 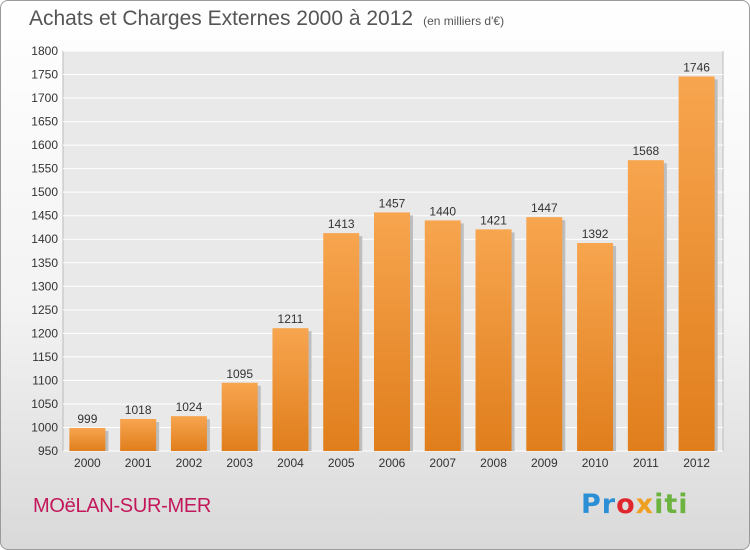 What do you see at coordinates (45, 357) in the screenshot?
I see `y-tick-label: 1150` at bounding box center [45, 357].